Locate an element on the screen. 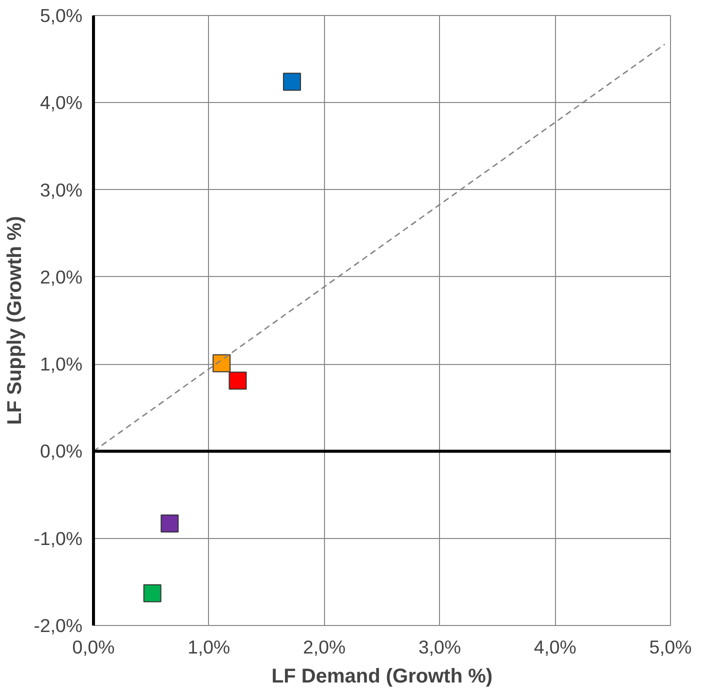  y-tick-label: 5,0% is located at coordinates (61, 15).